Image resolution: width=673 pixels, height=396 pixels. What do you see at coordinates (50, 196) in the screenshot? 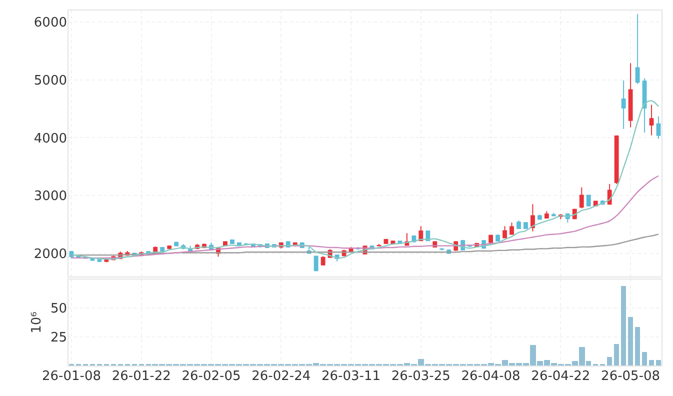
I see `y-tick-label: 3000` at bounding box center [50, 196].